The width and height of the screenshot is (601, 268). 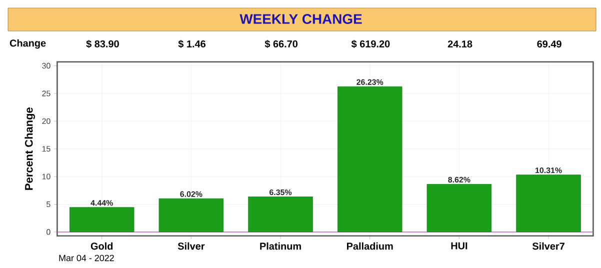 I want to click on text: $ 619.20, so click(x=370, y=44).